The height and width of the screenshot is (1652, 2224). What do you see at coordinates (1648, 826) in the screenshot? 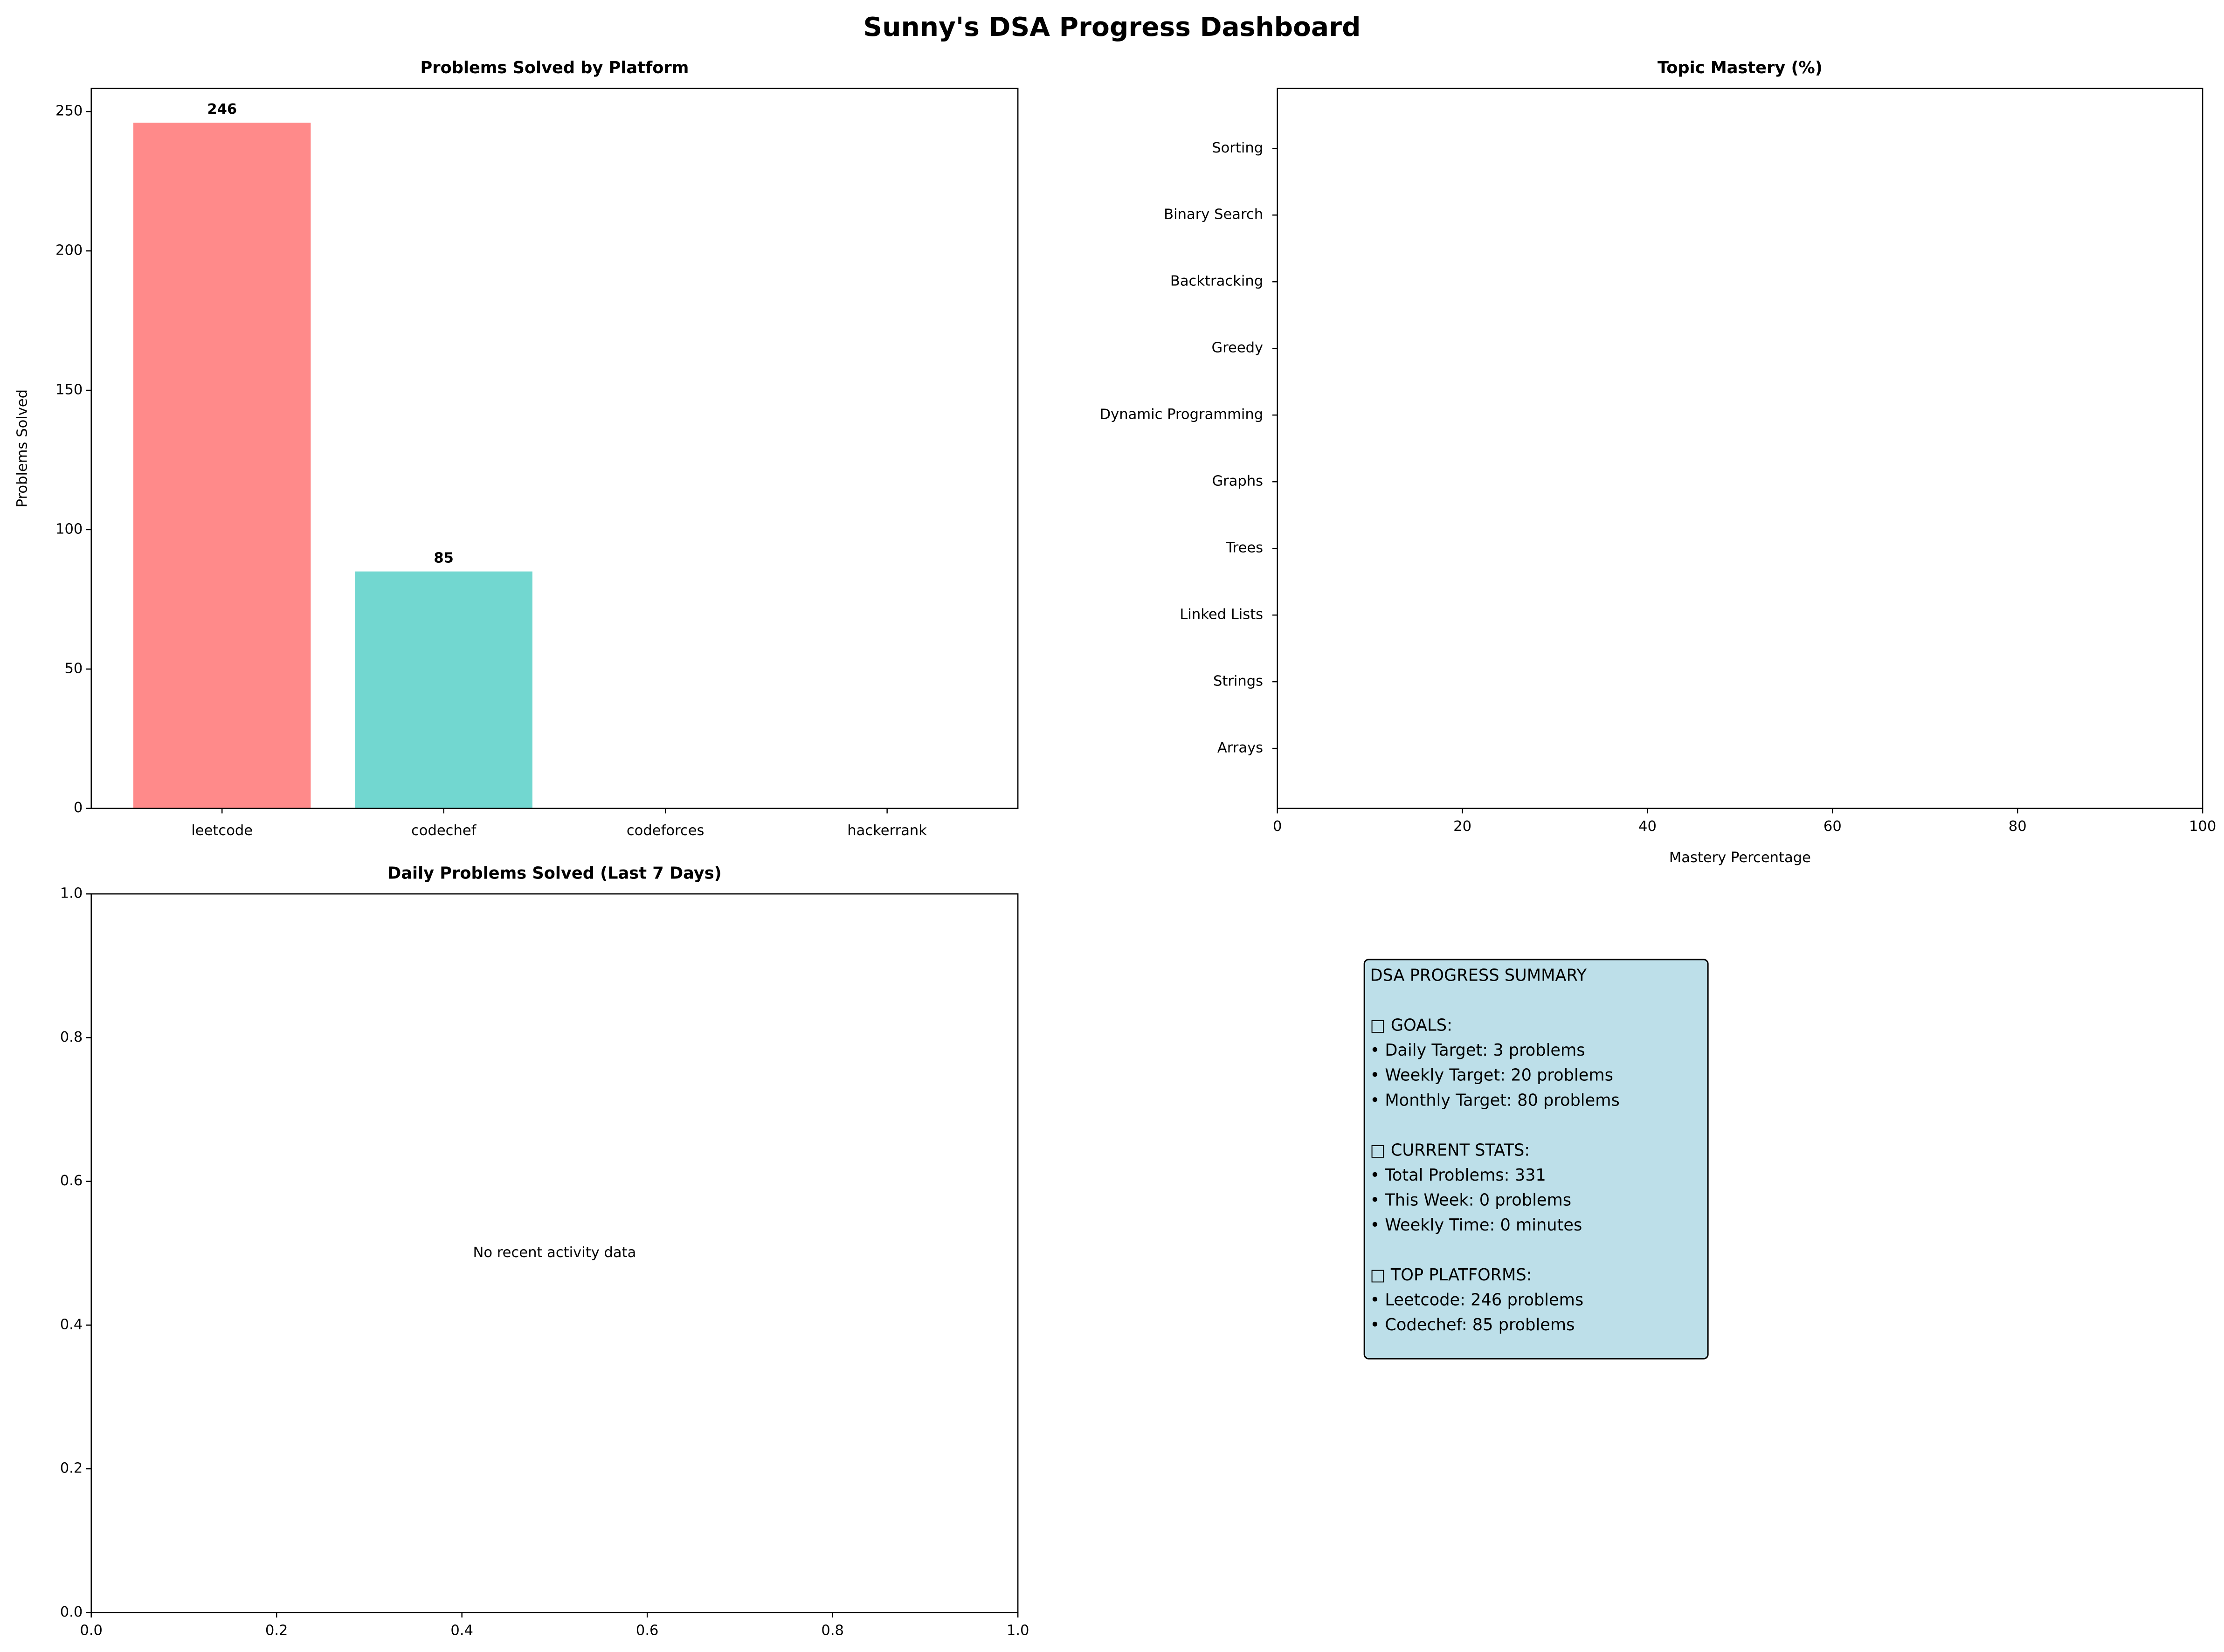
I see `x-tick-label: 40` at bounding box center [1648, 826].